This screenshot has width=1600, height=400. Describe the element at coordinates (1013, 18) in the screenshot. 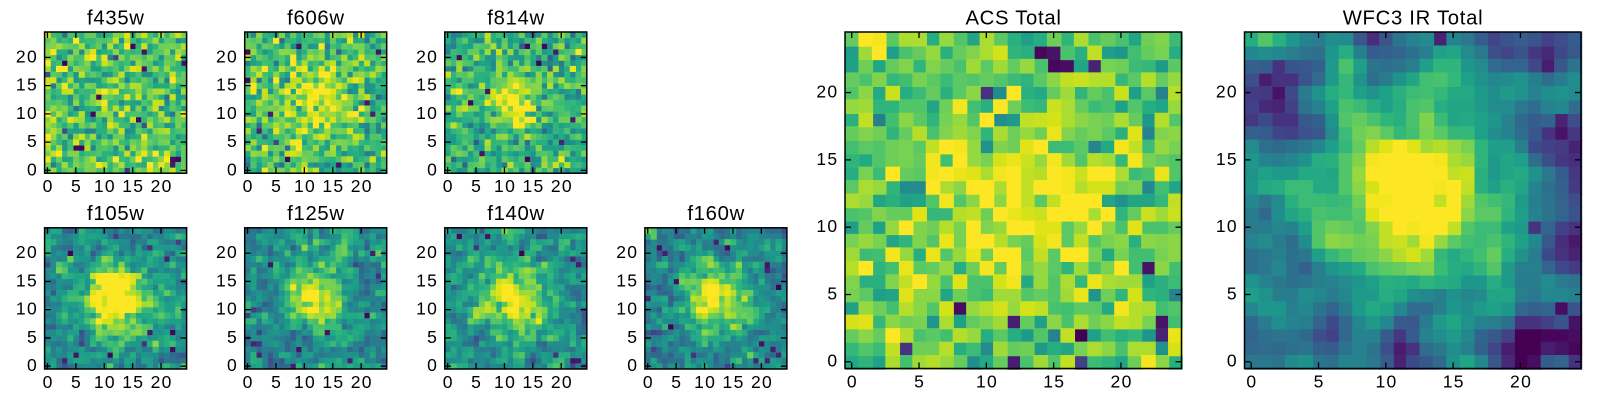

I see `svg-text: ACS Total` at that location.